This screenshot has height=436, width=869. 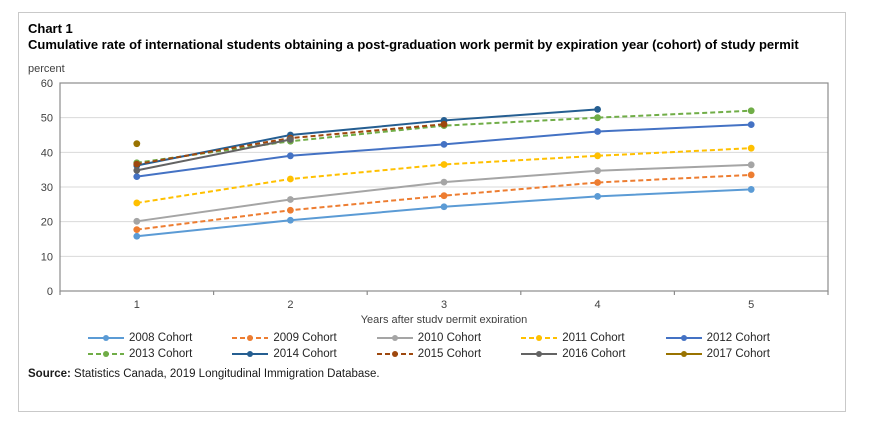 What do you see at coordinates (47, 188) in the screenshot?
I see `y-axis-tick-label: 30` at bounding box center [47, 188].